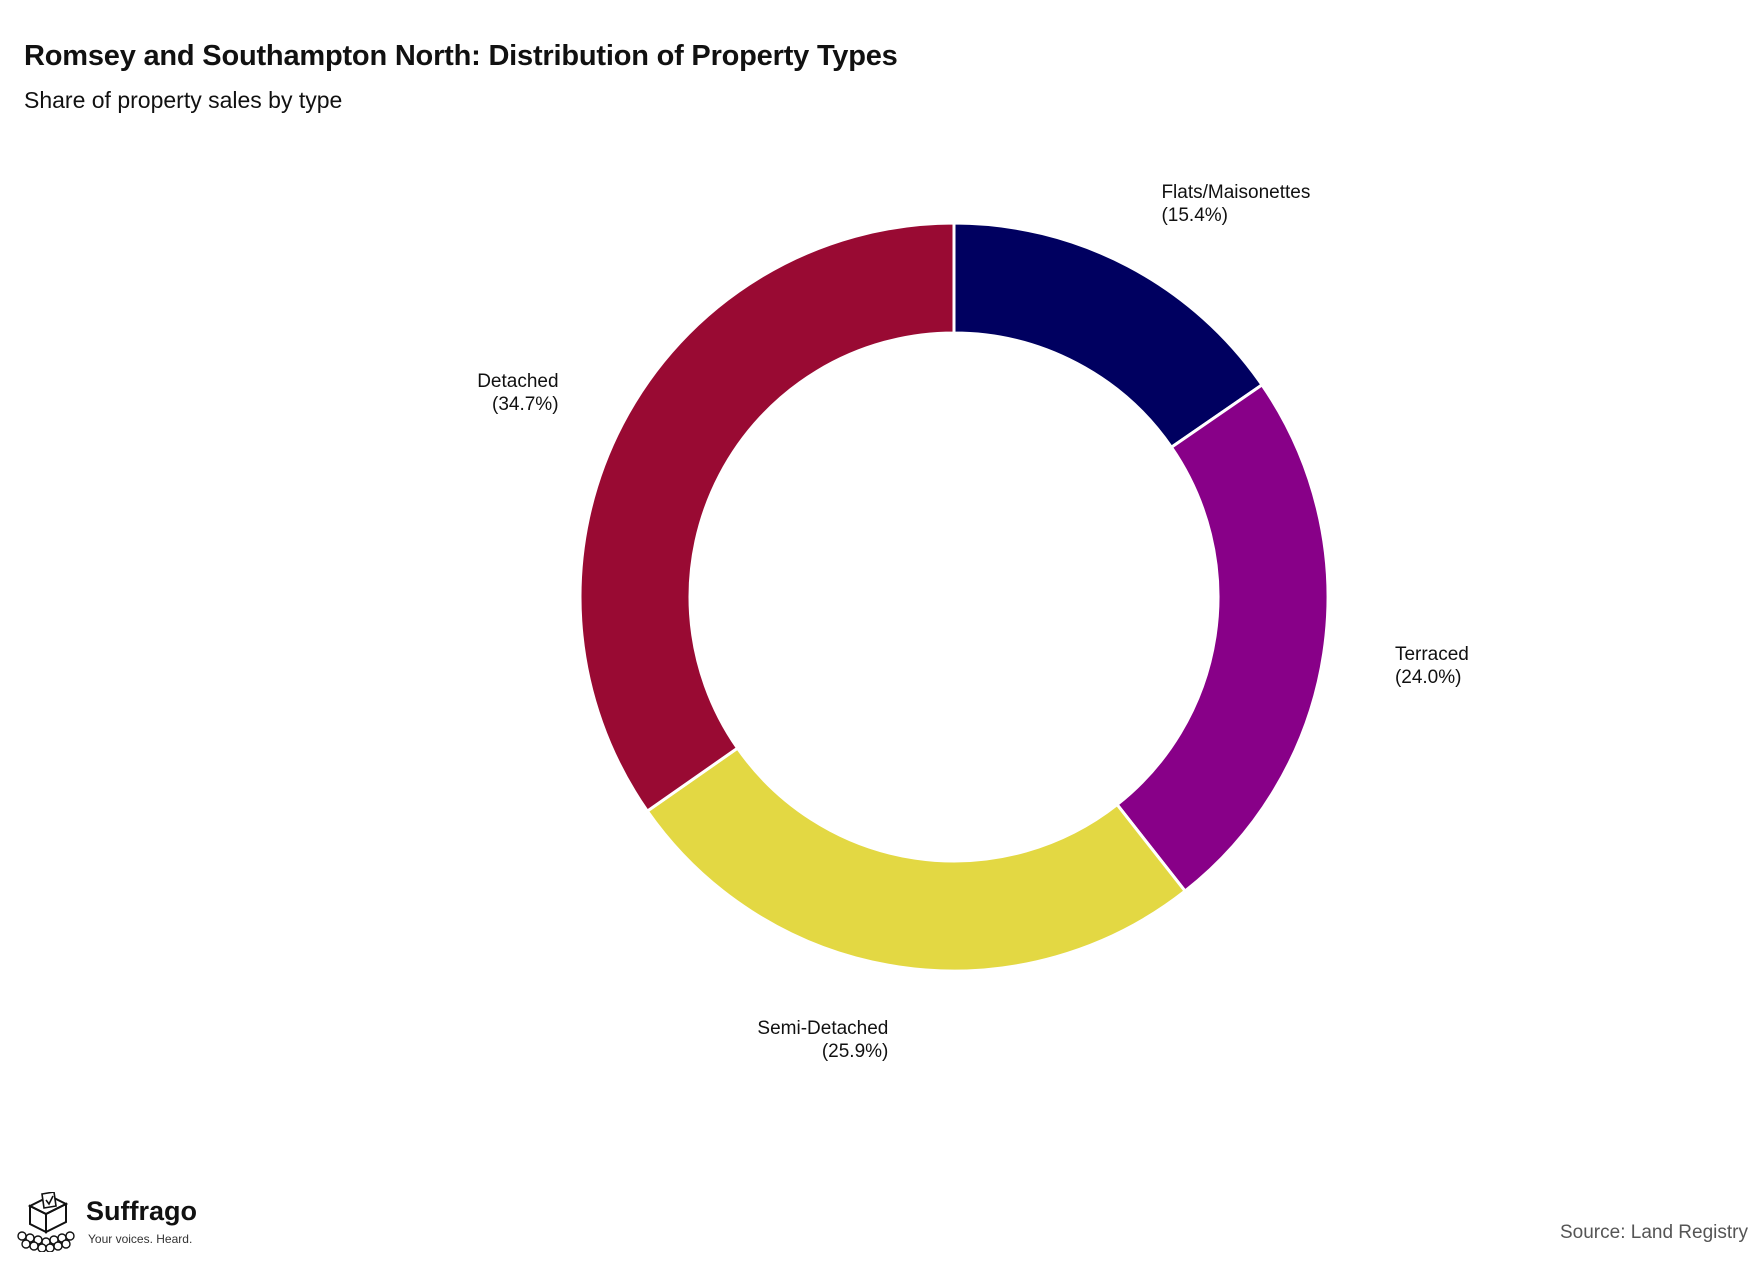  I want to click on slice-name: Terraced, so click(1432, 654).